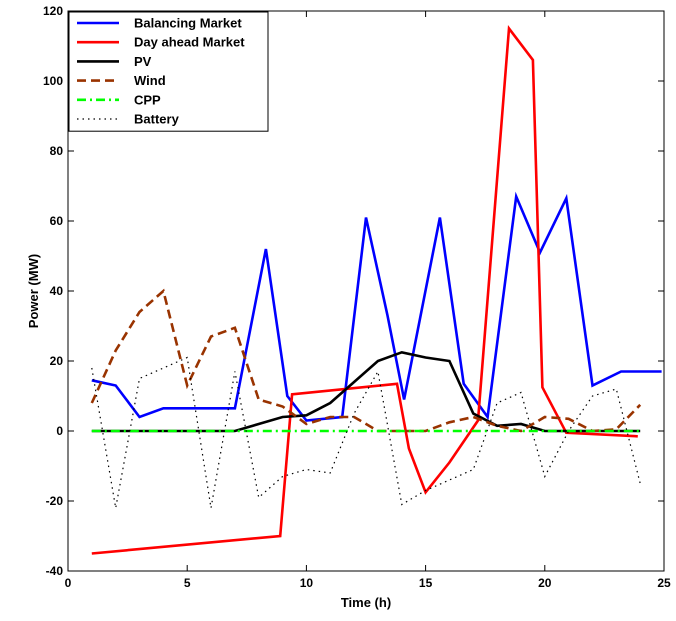 The height and width of the screenshot is (621, 676). Describe the element at coordinates (168, 71) in the screenshot. I see `legend-box` at that location.